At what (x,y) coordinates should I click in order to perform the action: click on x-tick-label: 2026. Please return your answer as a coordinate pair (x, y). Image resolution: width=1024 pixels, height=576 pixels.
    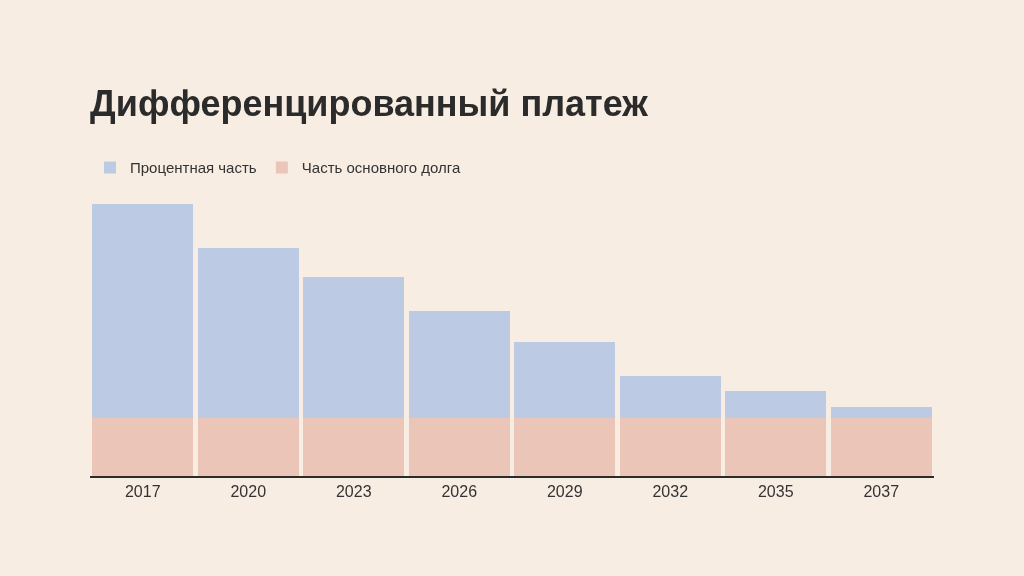
    Looking at the image, I should click on (459, 492).